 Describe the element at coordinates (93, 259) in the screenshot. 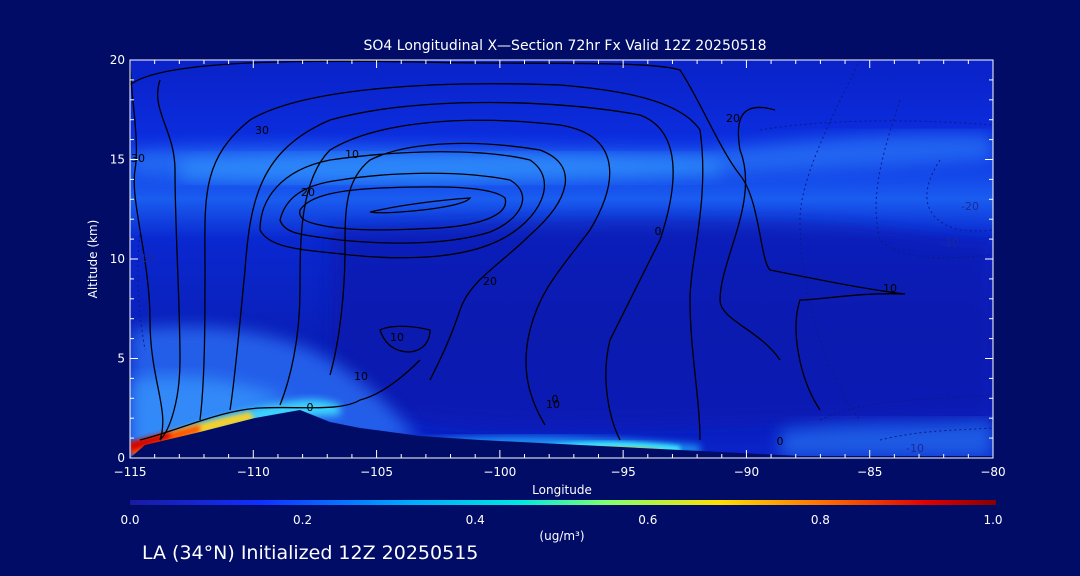

I see `y-axis-label: Altitude (km)` at that location.